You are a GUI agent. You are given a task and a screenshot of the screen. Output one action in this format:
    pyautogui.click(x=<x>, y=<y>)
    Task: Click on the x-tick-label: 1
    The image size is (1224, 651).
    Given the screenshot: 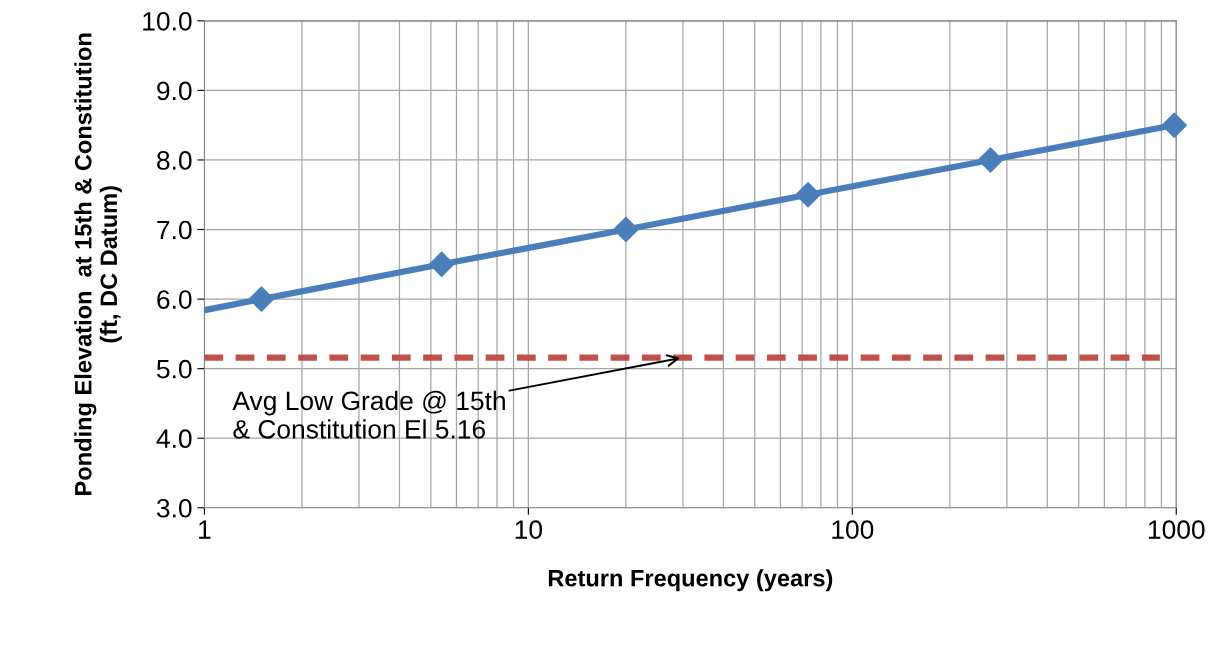 What is the action you would take?
    pyautogui.click(x=205, y=529)
    